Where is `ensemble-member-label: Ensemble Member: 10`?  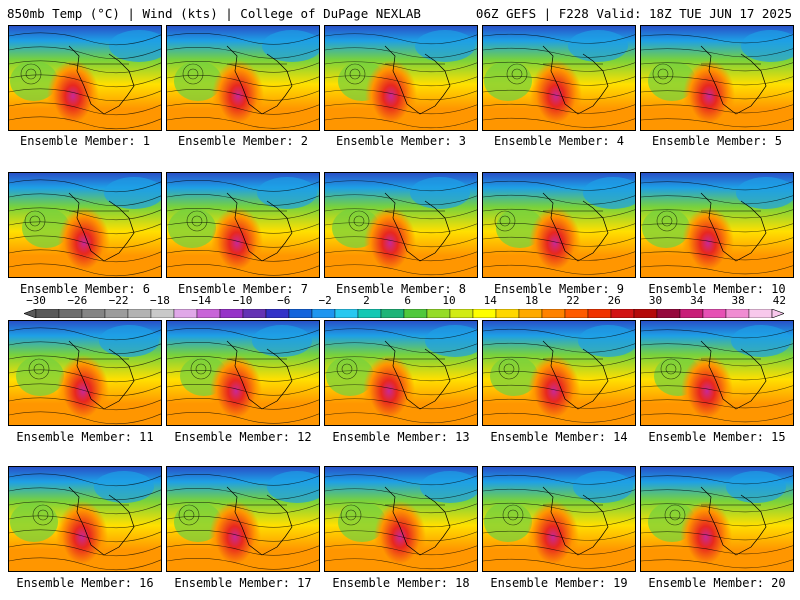 ensemble-member-label: Ensemble Member: 10 is located at coordinates (717, 289).